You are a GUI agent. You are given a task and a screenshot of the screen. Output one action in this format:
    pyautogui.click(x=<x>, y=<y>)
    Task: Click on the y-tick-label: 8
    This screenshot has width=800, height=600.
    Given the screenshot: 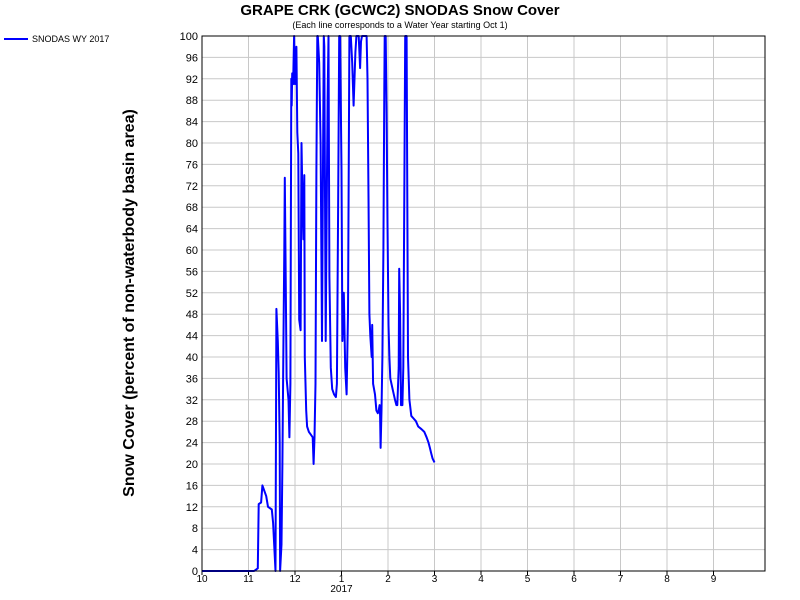 What is the action you would take?
    pyautogui.click(x=195, y=529)
    